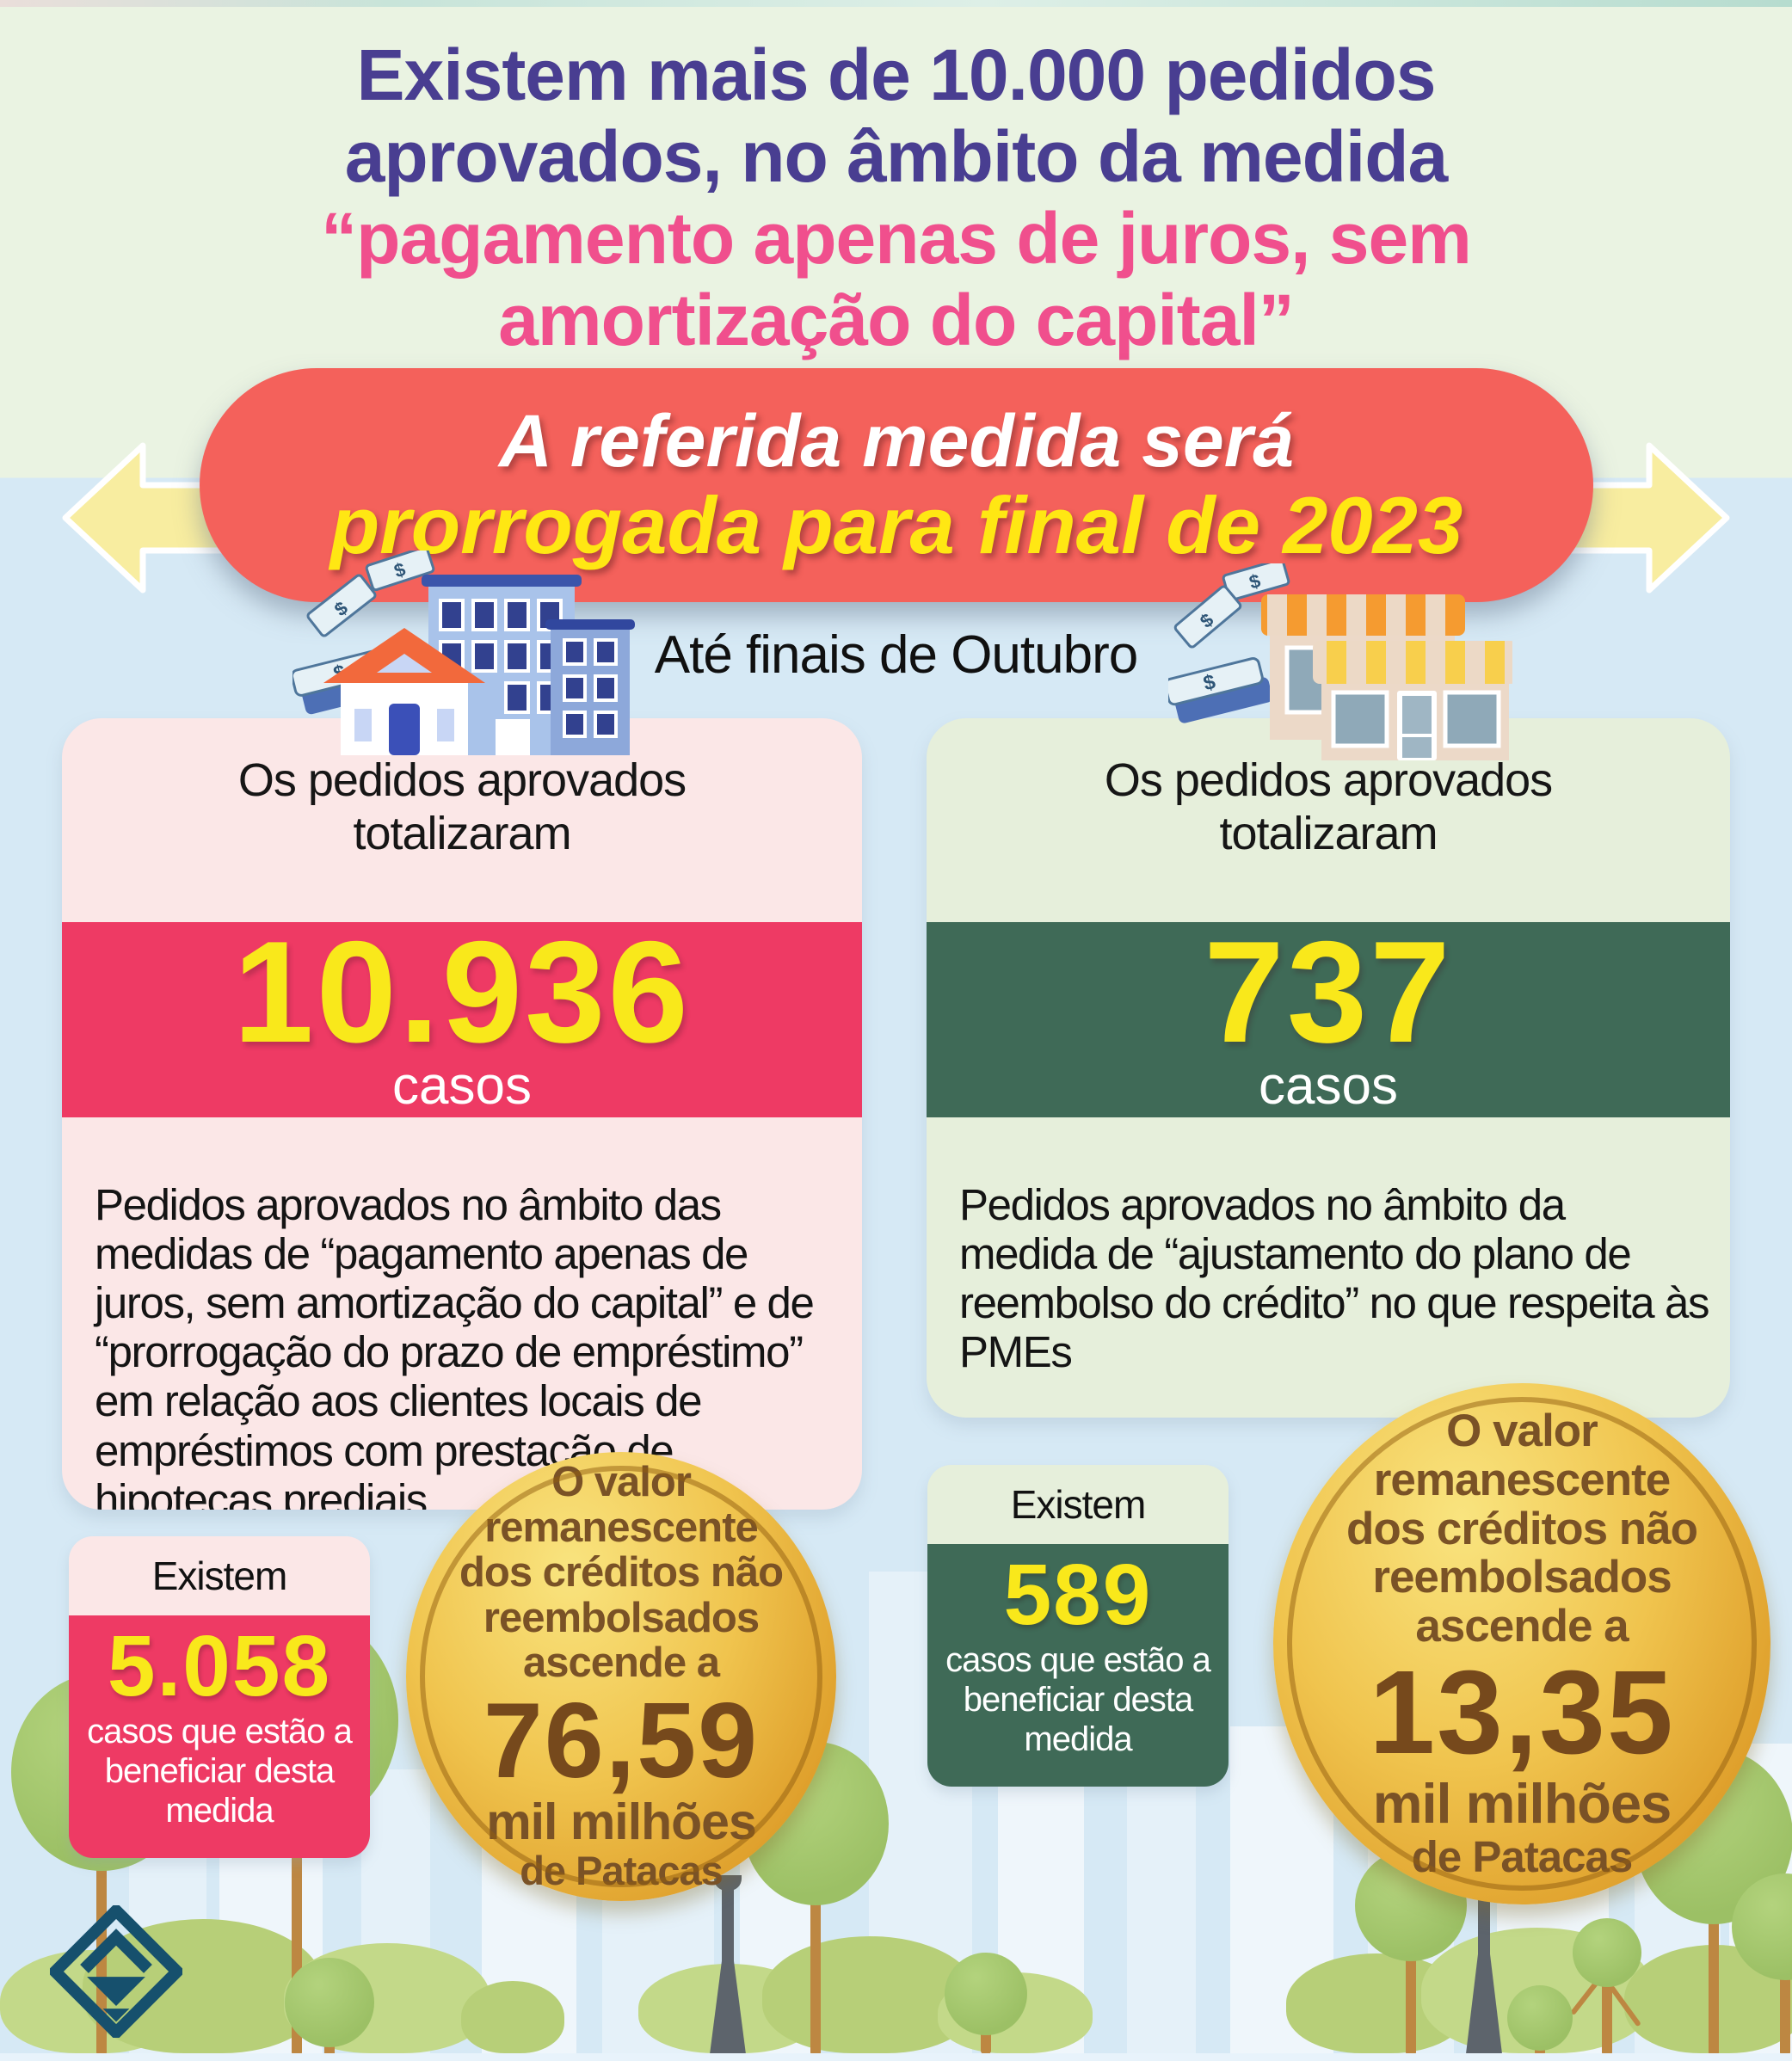 The width and height of the screenshot is (1792, 2061). I want to click on amcm-logo, so click(116, 1971).